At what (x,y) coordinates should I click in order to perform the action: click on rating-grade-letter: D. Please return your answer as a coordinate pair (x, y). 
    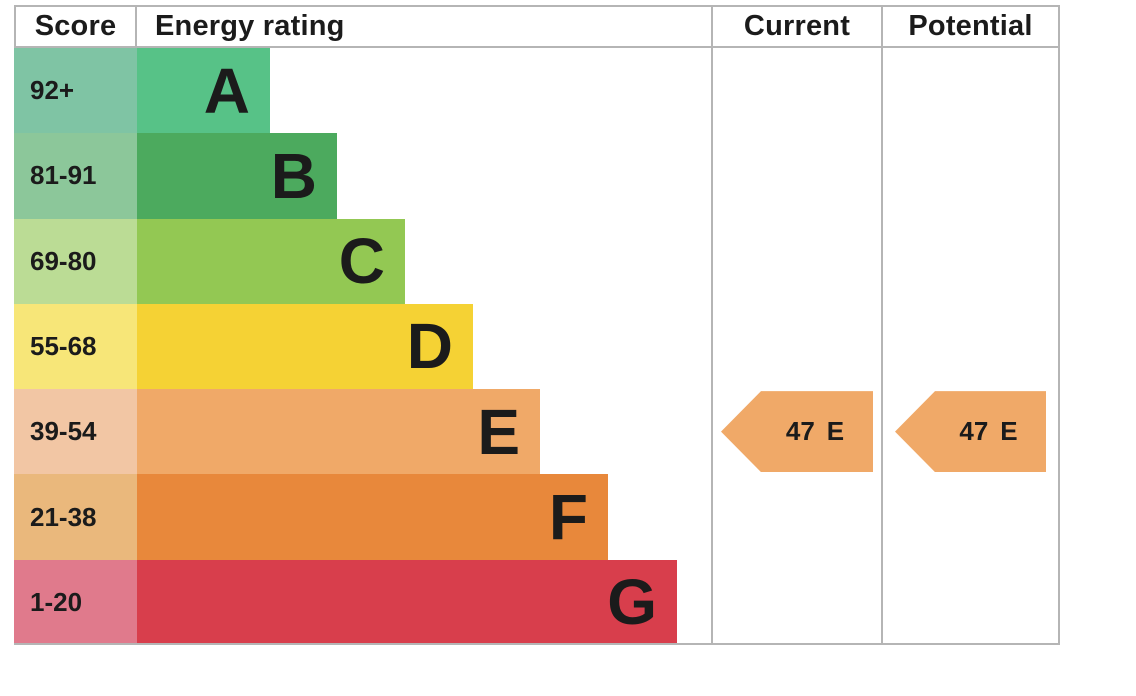
    Looking at the image, I should click on (429, 346).